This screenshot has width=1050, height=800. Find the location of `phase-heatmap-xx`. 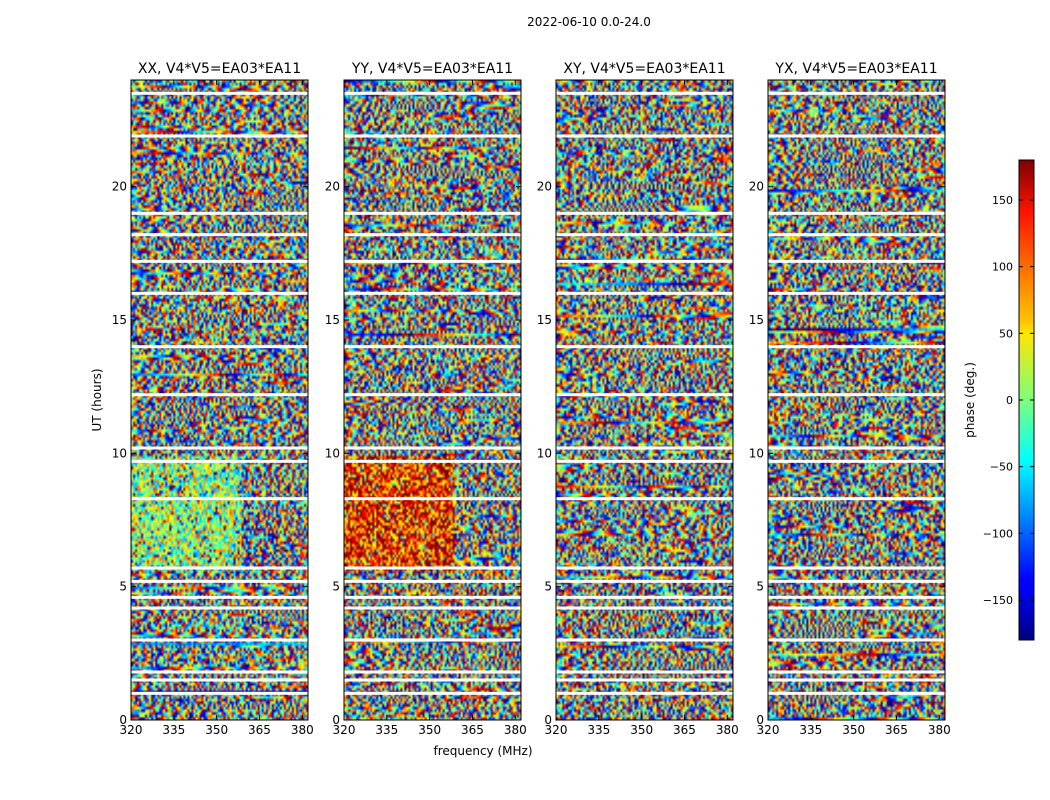

phase-heatmap-xx is located at coordinates (219, 400).